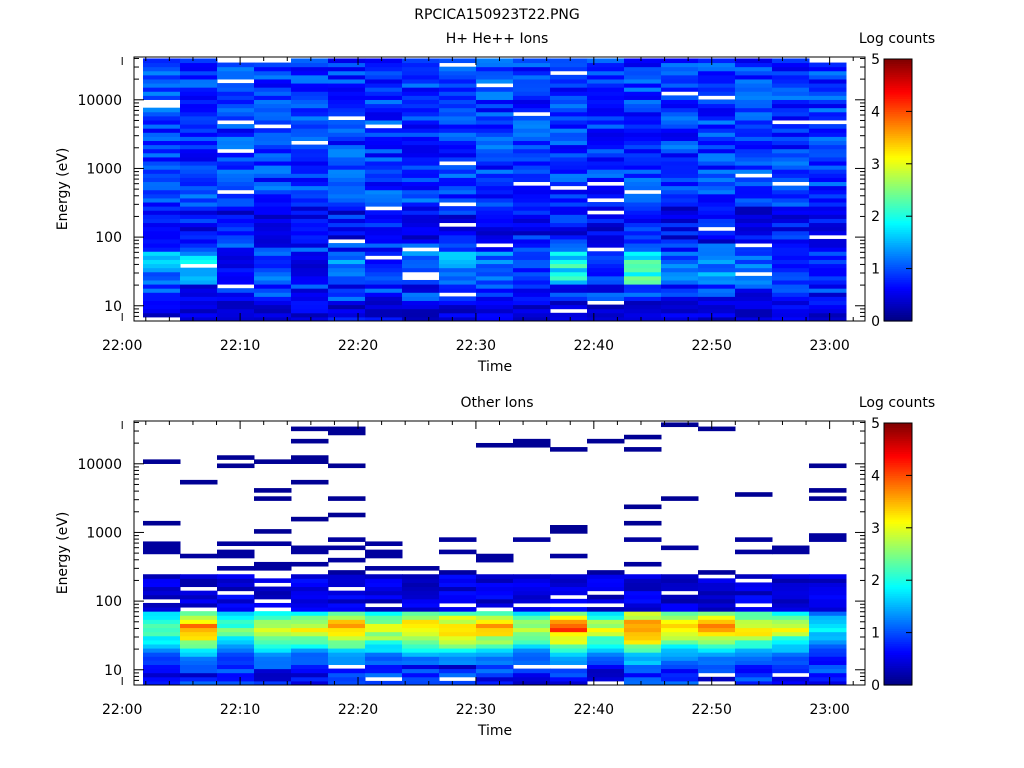 The height and width of the screenshot is (768, 1024). I want to click on y-tick-label: 1000, so click(104, 169).